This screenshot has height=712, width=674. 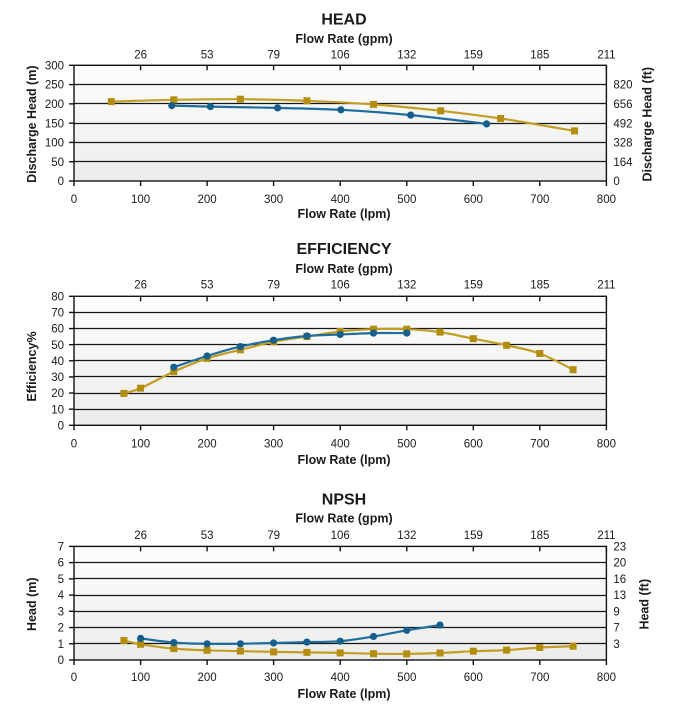 I want to click on svg-text: 4, so click(x=61, y=596).